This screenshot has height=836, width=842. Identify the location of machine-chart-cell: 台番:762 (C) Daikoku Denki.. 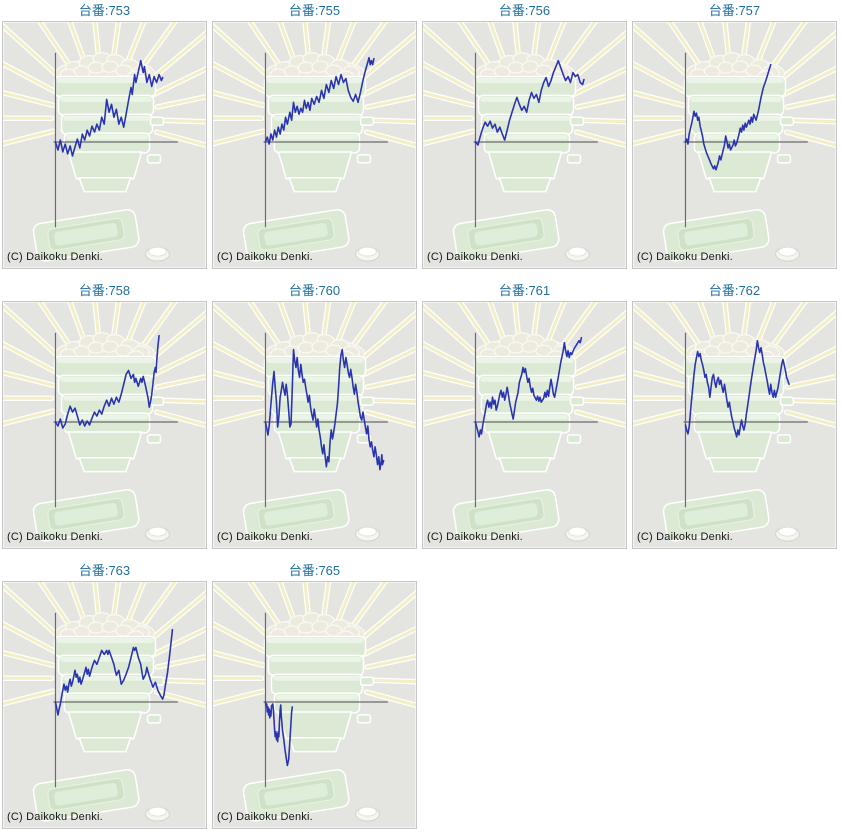
(734, 415).